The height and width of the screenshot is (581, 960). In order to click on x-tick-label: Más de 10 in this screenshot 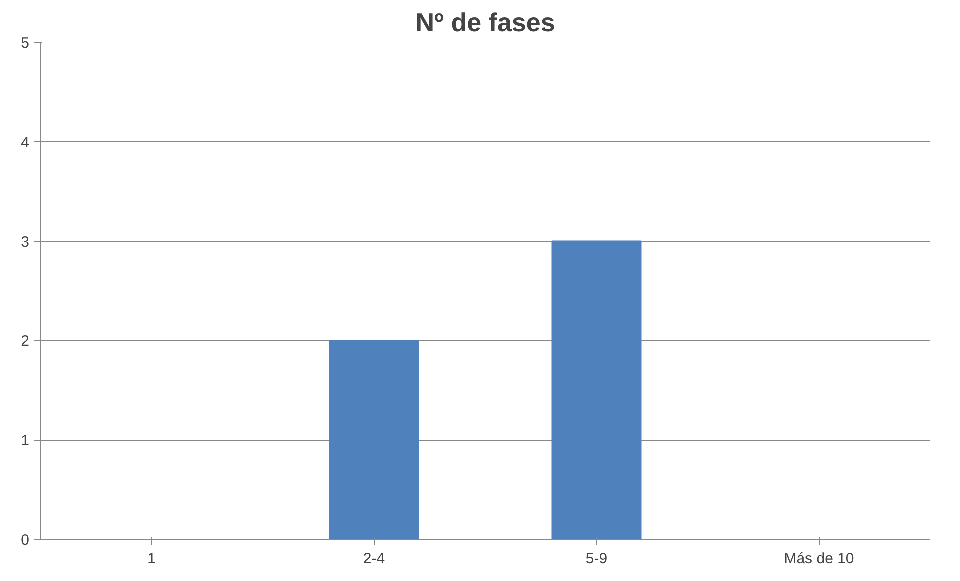, I will do `click(819, 559)`.